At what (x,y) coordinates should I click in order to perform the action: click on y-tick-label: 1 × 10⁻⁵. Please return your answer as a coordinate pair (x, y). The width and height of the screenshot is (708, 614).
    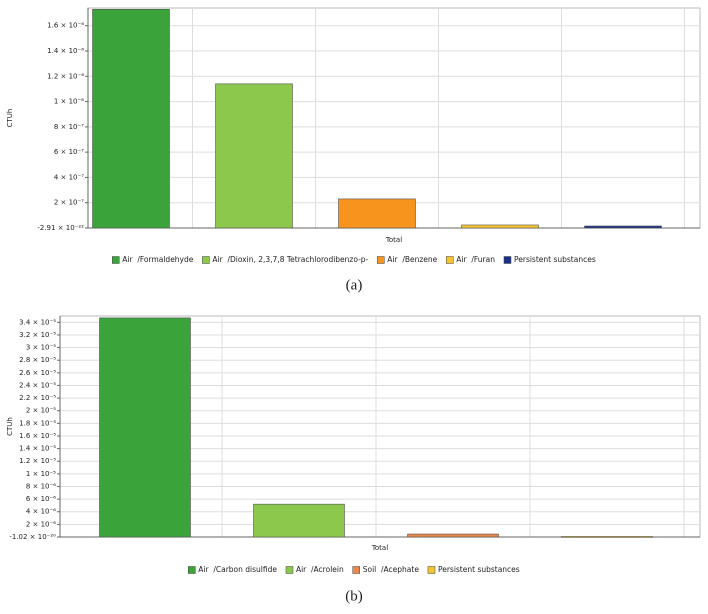
    Looking at the image, I should click on (41, 474).